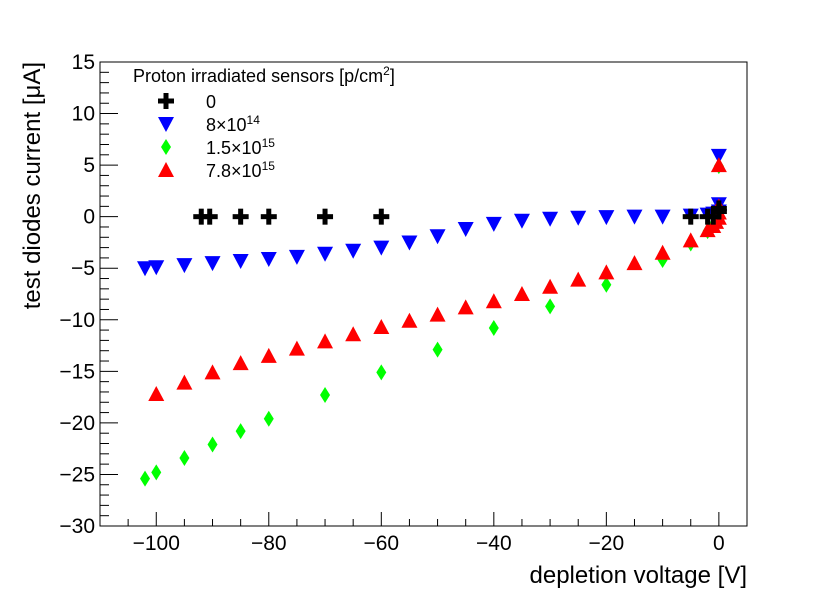 The height and width of the screenshot is (598, 830). I want to click on legend-title: Proton irradiated sensors [p/cm2], so click(264, 75).